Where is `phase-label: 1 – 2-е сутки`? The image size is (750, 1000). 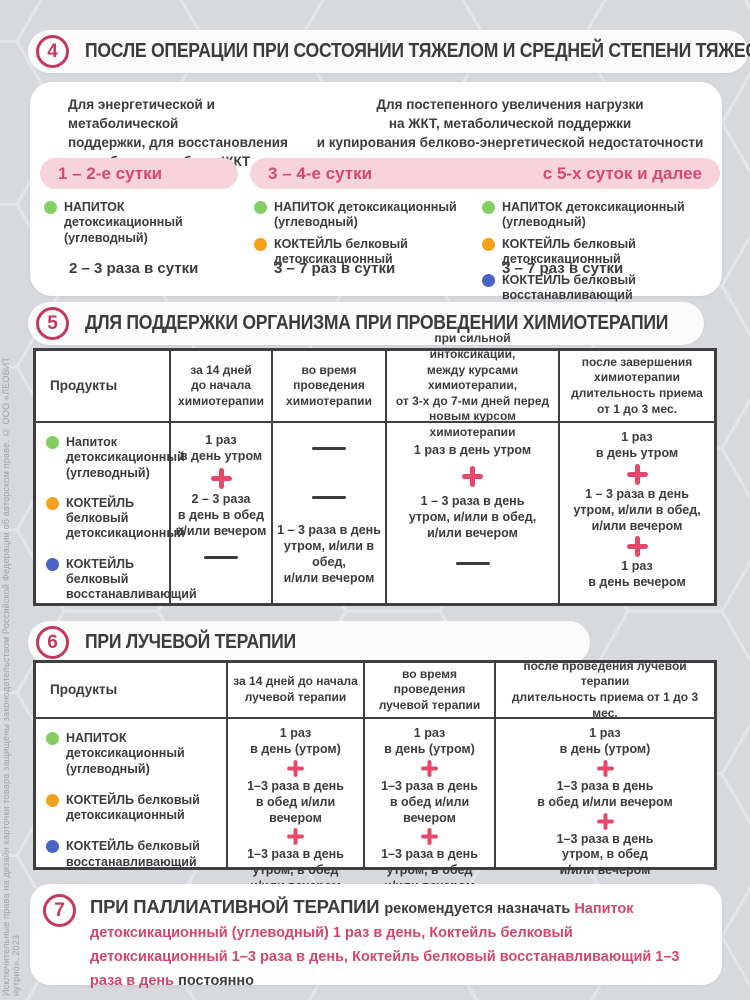 phase-label: 1 – 2-е сутки is located at coordinates (110, 173).